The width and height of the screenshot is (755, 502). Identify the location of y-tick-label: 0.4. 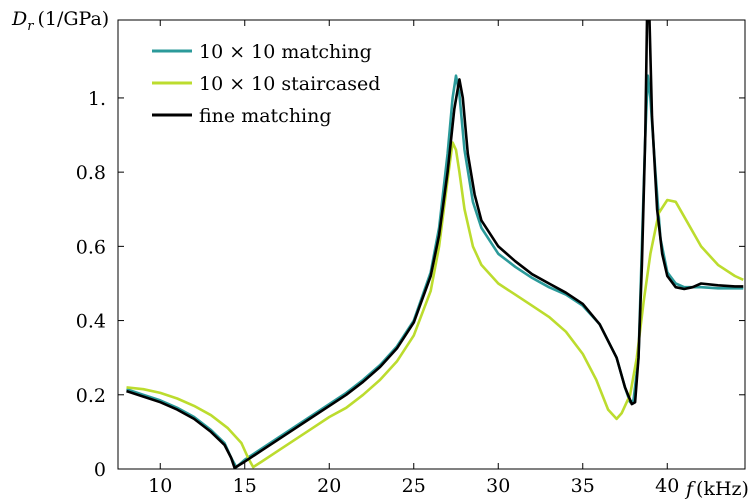
(91, 322).